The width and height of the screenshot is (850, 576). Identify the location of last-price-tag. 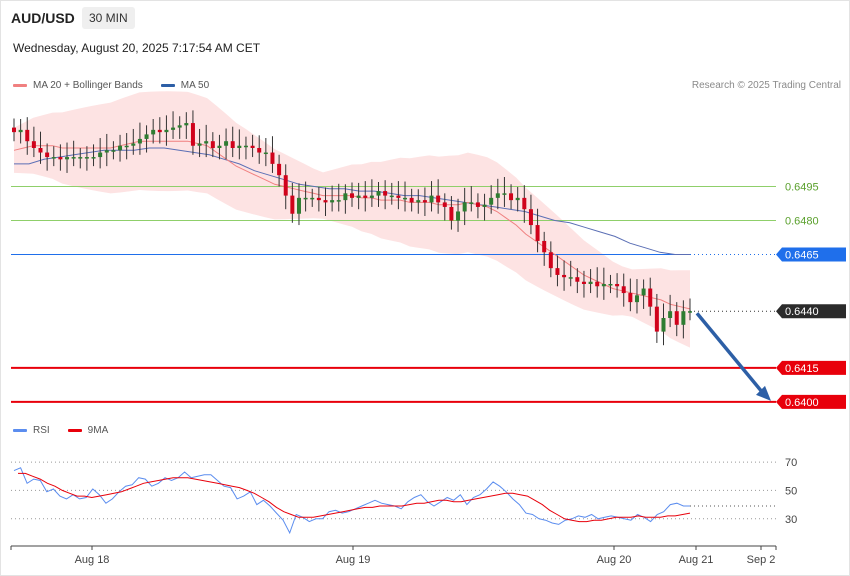
(811, 311).